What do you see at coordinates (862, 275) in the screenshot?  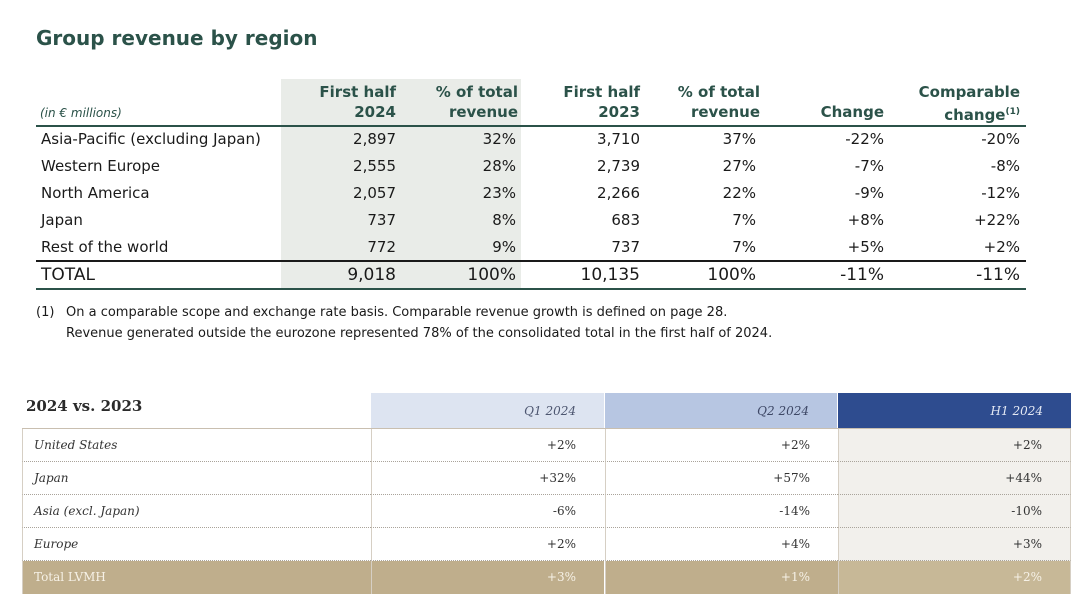 I see `total-change: -11%` at bounding box center [862, 275].